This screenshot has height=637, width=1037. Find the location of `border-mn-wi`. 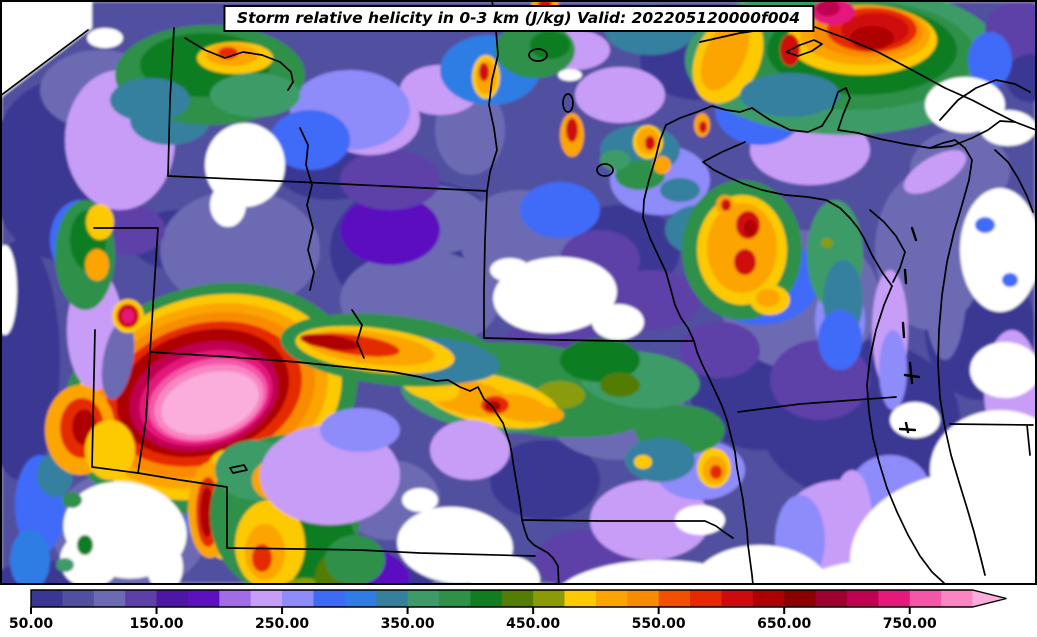

border-mn-wi is located at coordinates (709, 115).